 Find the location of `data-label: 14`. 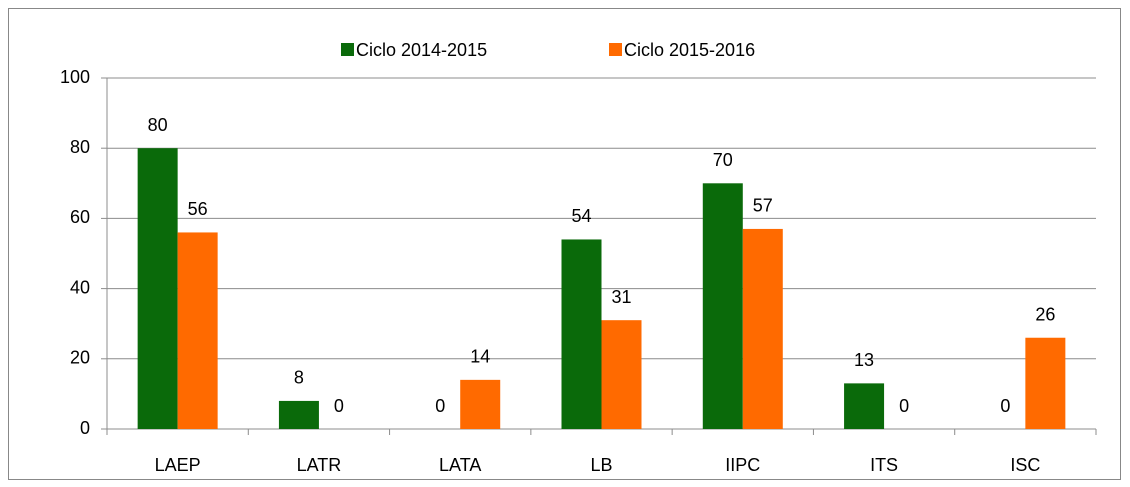

data-label: 14 is located at coordinates (480, 357).